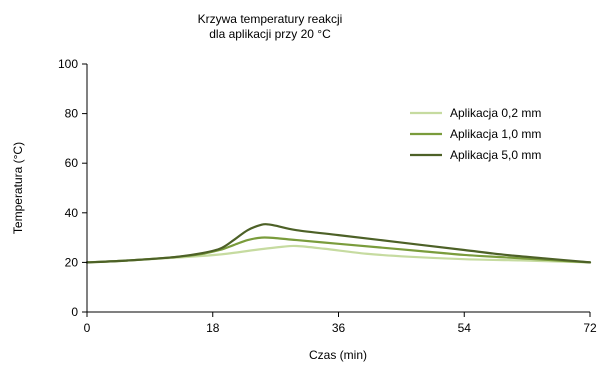 The width and height of the screenshot is (599, 365). What do you see at coordinates (339, 328) in the screenshot?
I see `x-tick-label: 36` at bounding box center [339, 328].